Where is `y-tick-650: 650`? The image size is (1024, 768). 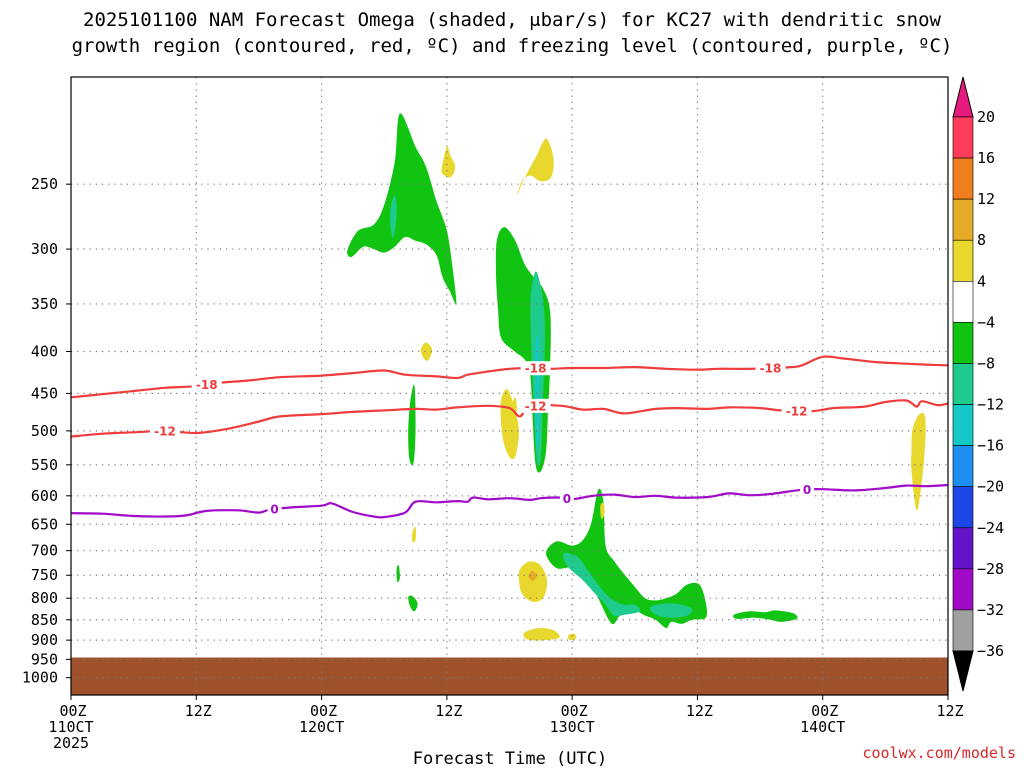
y-tick-650: 650 is located at coordinates (44, 524).